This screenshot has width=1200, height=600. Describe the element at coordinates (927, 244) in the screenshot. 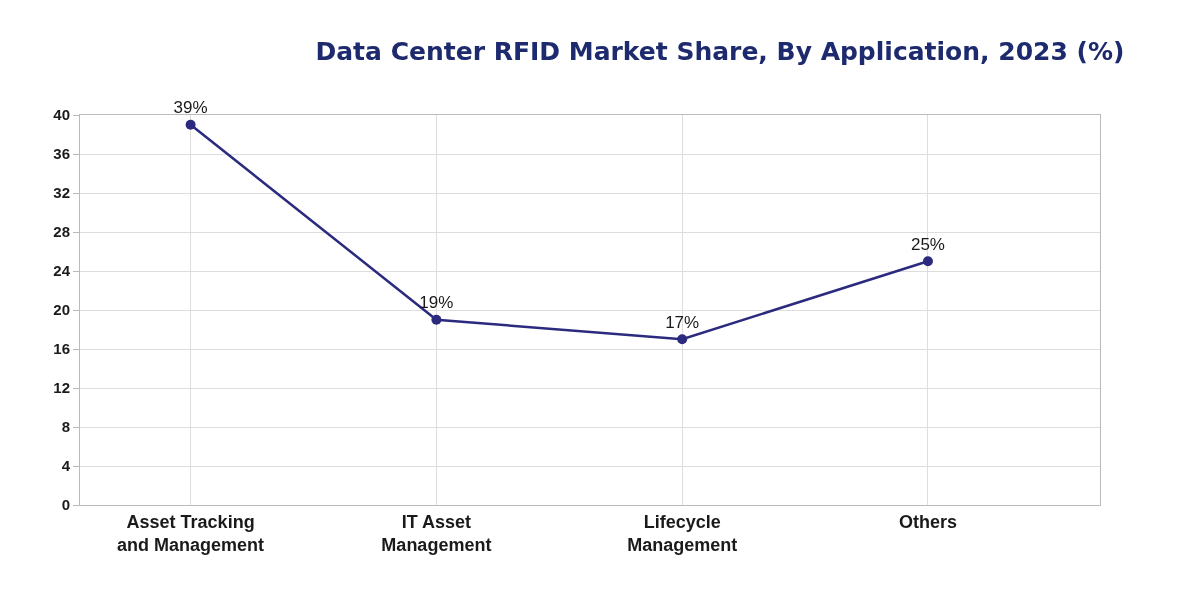

I see `data-label: 25%` at that location.